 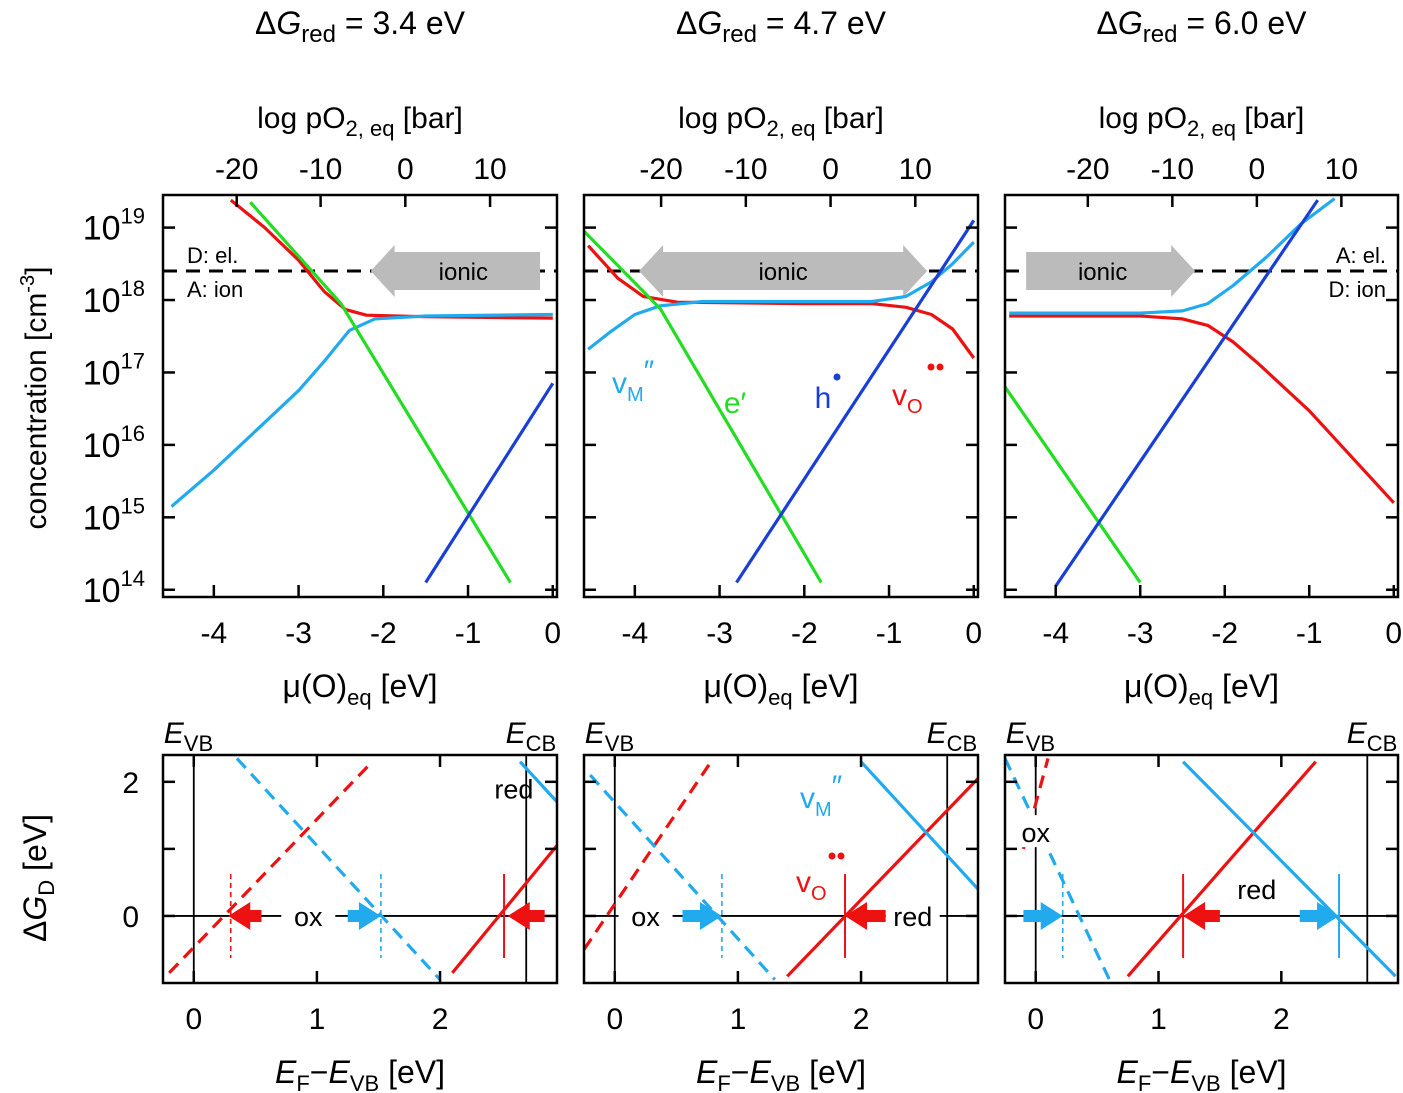 What do you see at coordinates (719, 633) in the screenshot?
I see `x-tick-label: -3` at bounding box center [719, 633].